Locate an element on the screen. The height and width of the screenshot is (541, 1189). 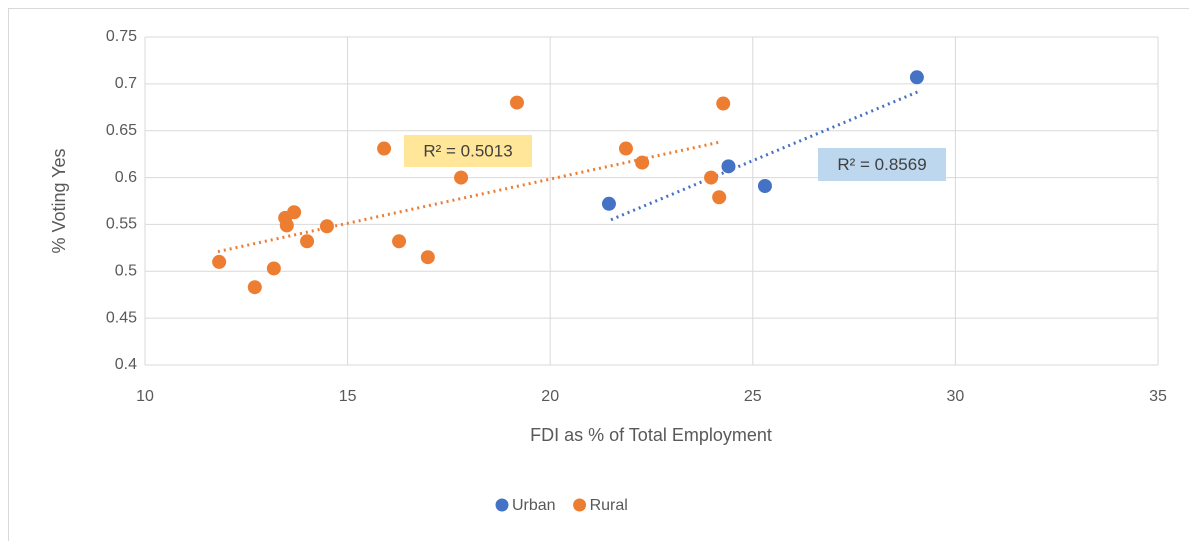
y-tick-label: 0.75 is located at coordinates (121, 36).